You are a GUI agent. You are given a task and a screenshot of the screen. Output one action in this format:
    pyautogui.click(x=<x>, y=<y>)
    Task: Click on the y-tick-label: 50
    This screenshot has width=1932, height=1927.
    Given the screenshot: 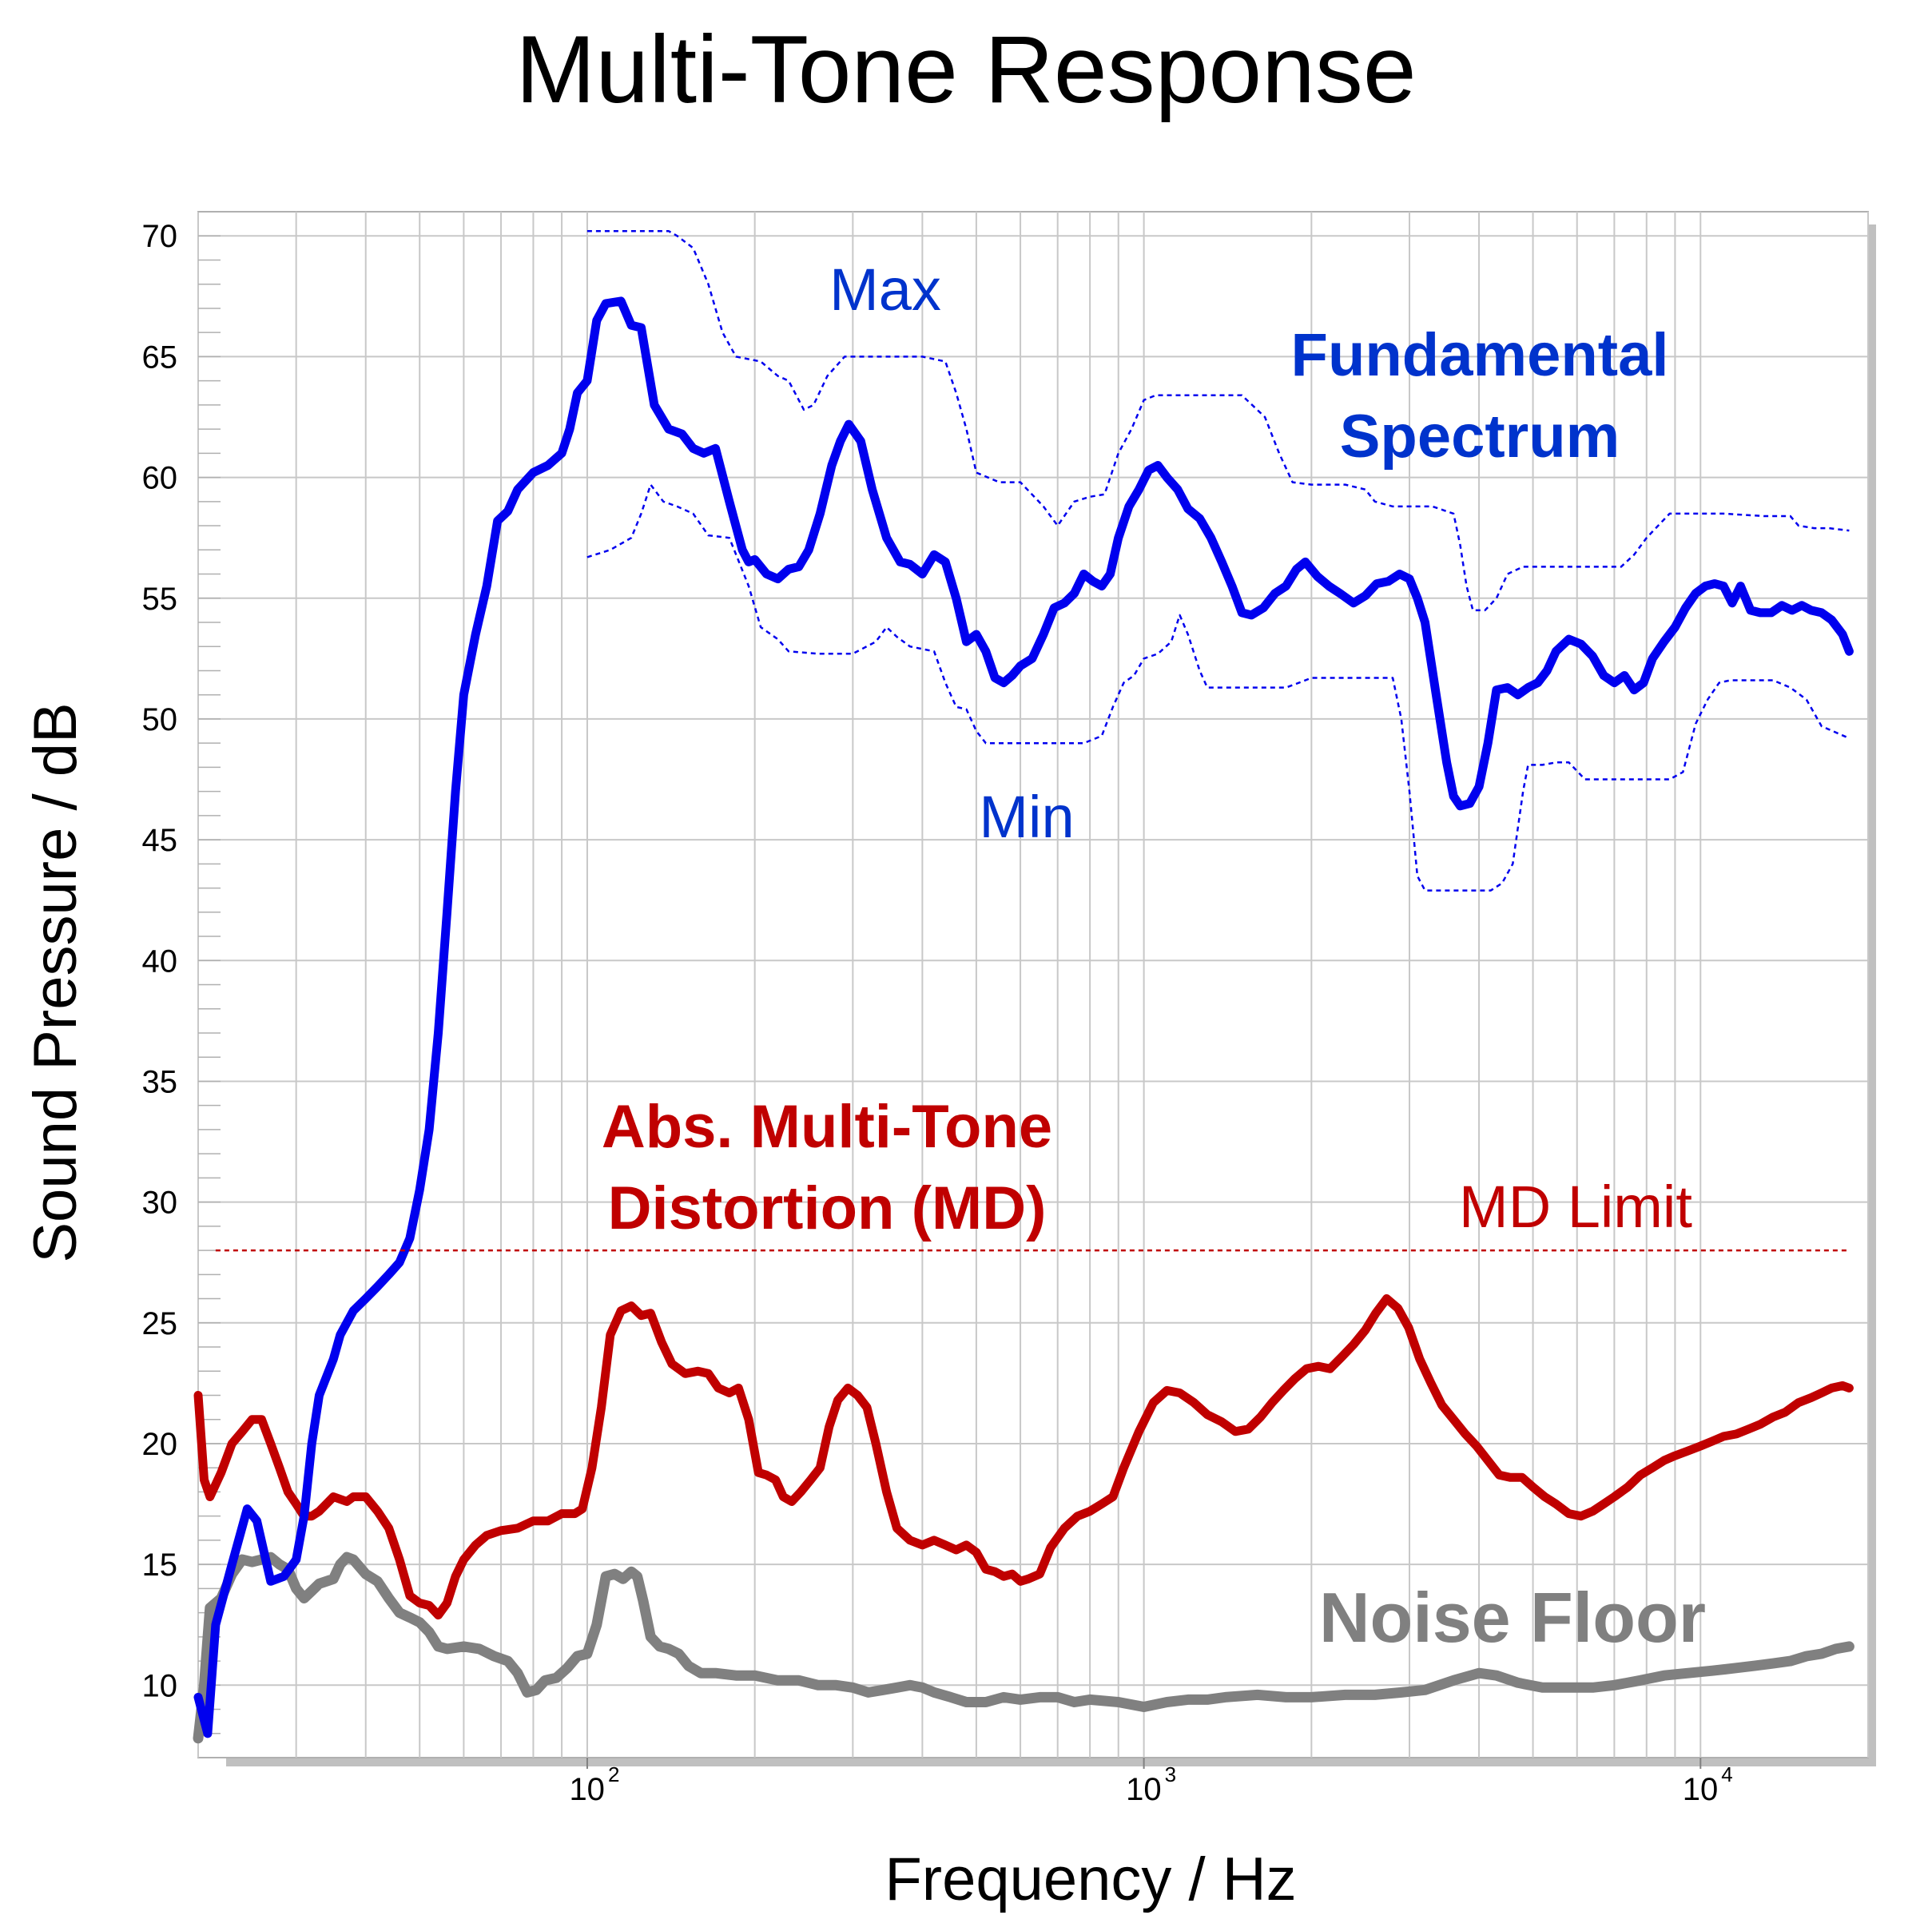 What is the action you would take?
    pyautogui.click(x=160, y=719)
    